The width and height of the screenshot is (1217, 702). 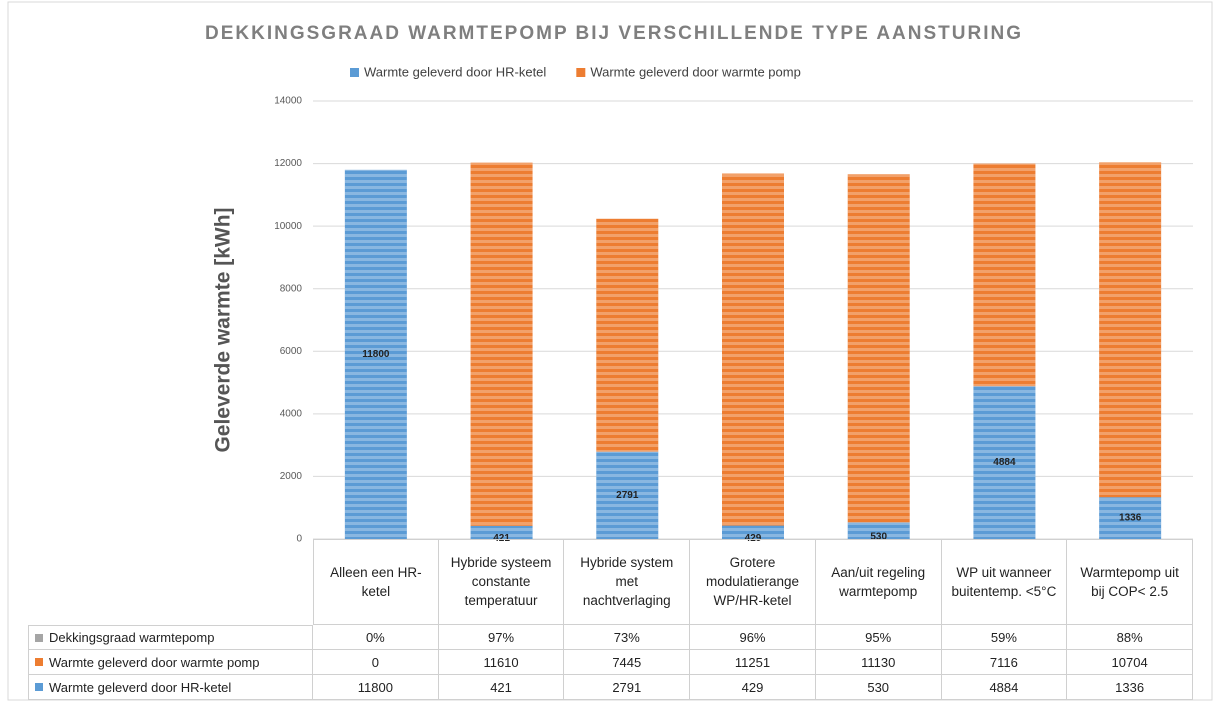 I want to click on table-row-name: Warmte geleverd door warmte pomp, so click(x=170, y=662).